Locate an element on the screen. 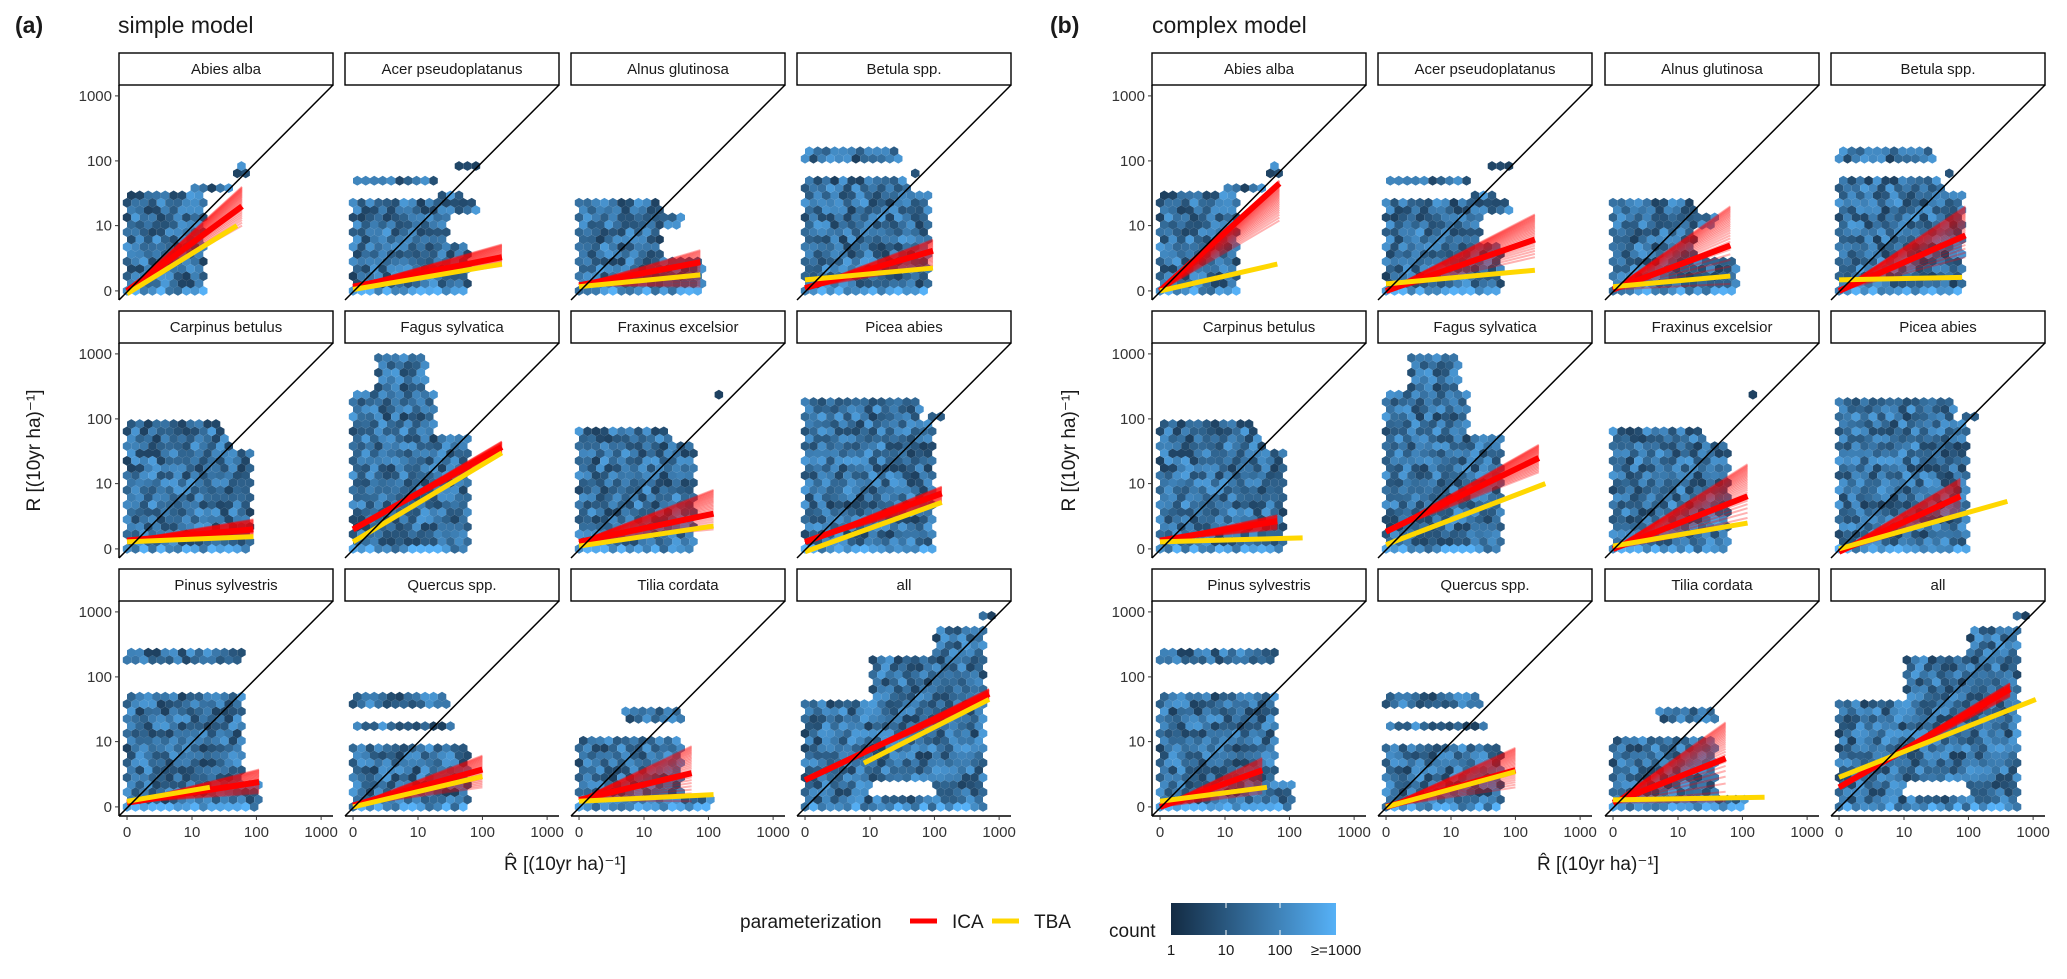 The width and height of the screenshot is (2067, 979). ica-posterior-line is located at coordinates (1219, 255).